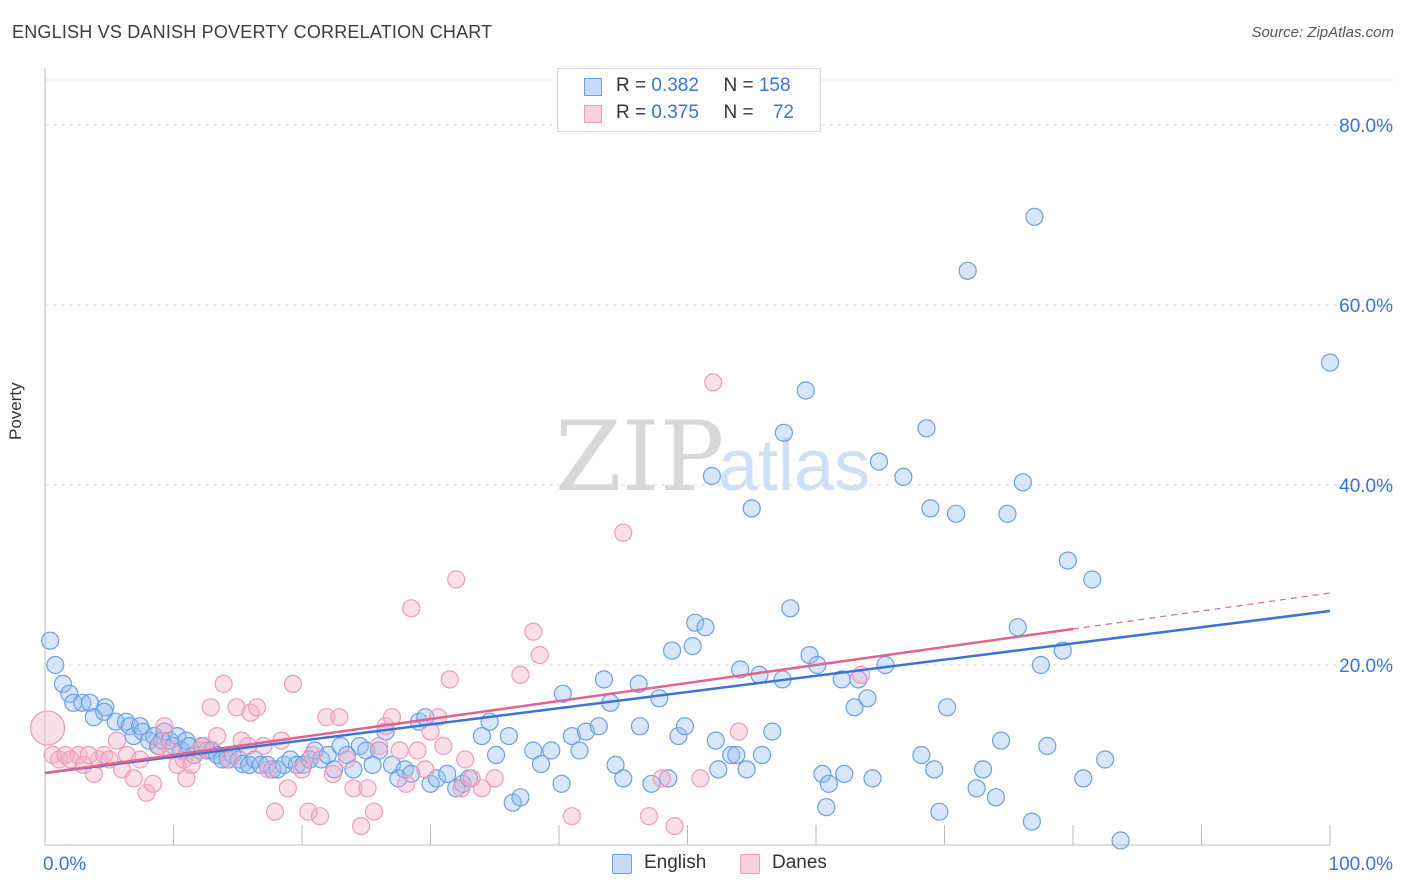  What do you see at coordinates (794, 466) in the screenshot?
I see `watermark-atlas: atlas` at bounding box center [794, 466].